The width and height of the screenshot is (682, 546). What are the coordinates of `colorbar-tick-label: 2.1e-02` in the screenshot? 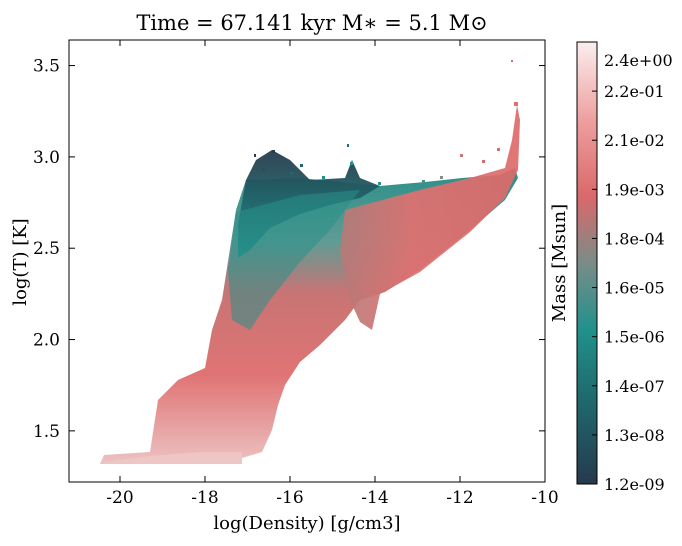 It's located at (634, 140).